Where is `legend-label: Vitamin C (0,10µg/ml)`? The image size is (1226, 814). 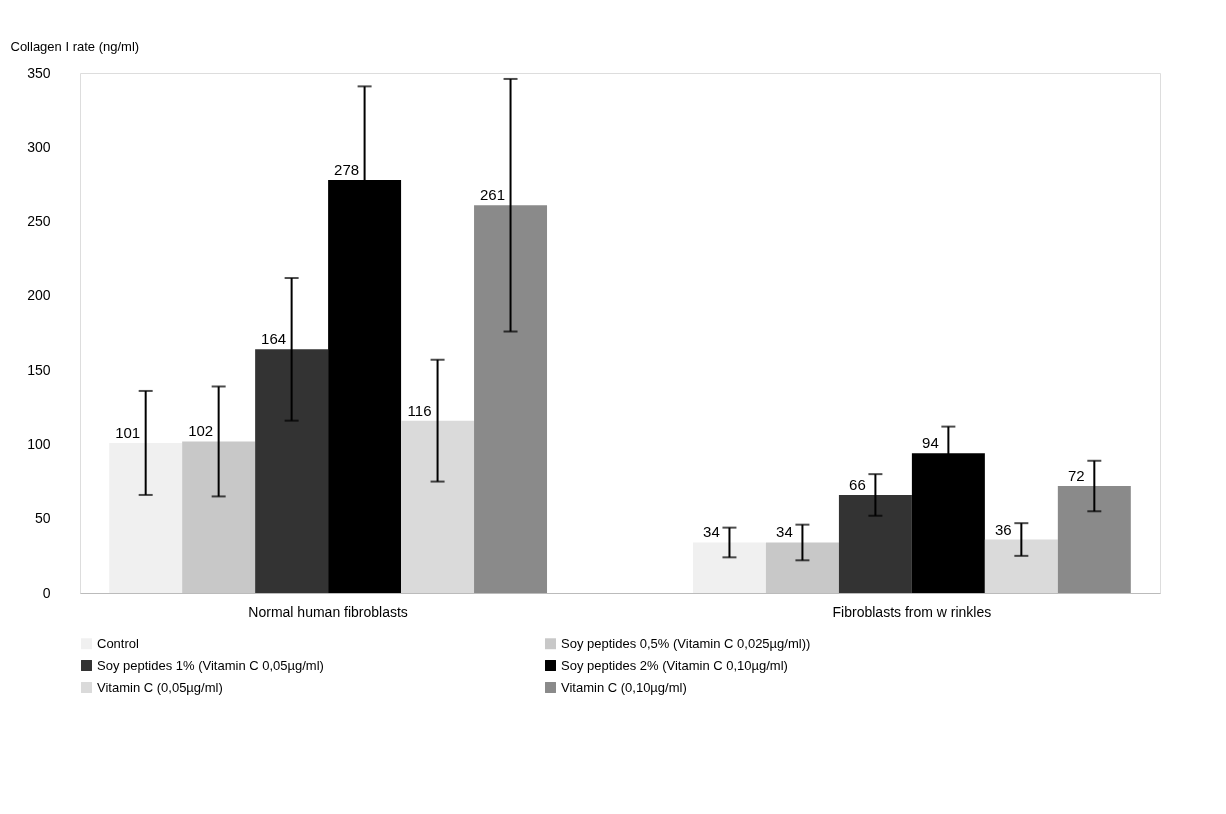 legend-label: Vitamin C (0,10µg/ml) is located at coordinates (624, 687).